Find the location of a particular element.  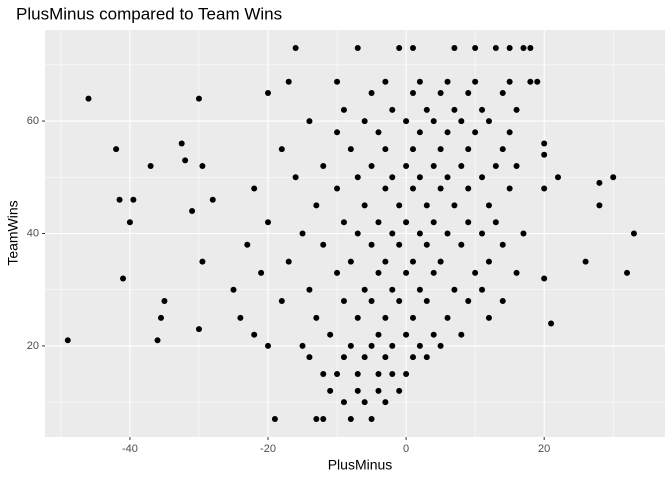

x-tick-label: -20 is located at coordinates (268, 449).